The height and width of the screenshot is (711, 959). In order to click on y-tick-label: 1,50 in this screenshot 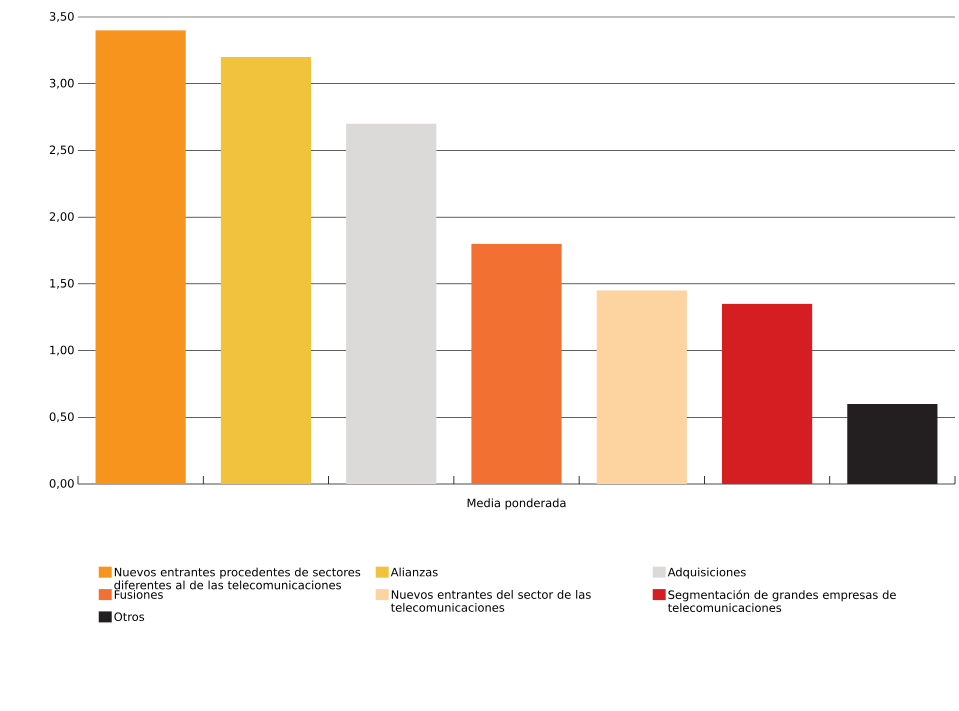, I will do `click(62, 283)`.